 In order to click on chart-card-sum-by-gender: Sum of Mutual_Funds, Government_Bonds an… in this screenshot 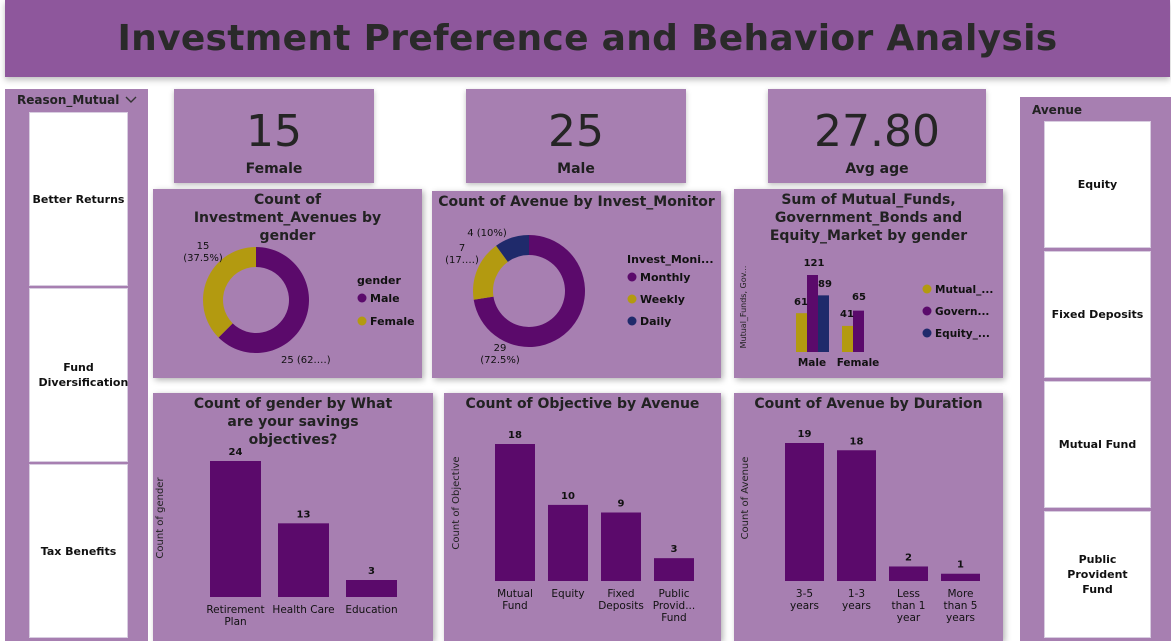, I will do `click(868, 283)`.